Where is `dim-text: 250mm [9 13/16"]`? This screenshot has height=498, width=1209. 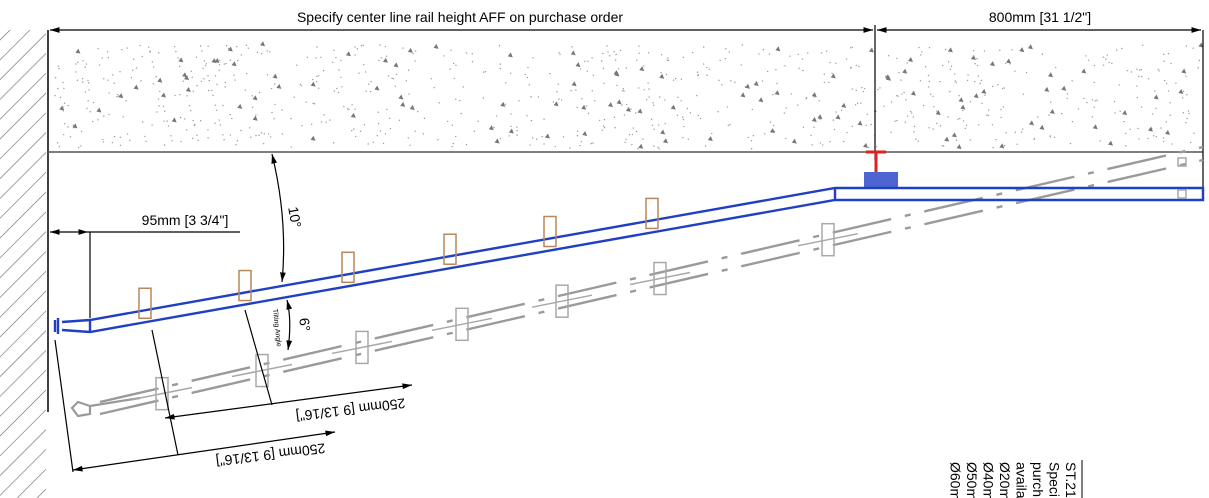
dim-text: 250mm [9 13/16"] is located at coordinates (270, 454).